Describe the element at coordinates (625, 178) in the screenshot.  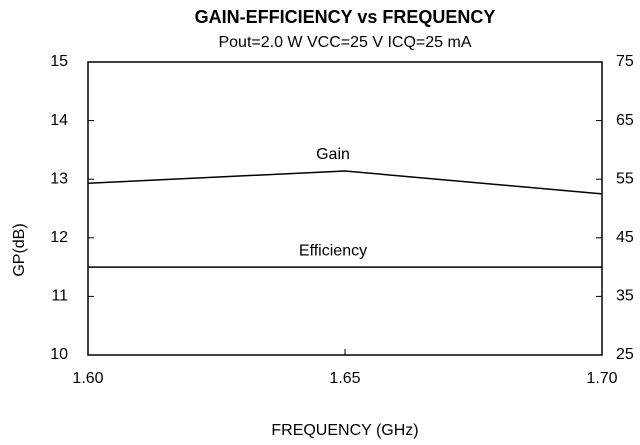
I see `y2-tick-label: 55` at that location.